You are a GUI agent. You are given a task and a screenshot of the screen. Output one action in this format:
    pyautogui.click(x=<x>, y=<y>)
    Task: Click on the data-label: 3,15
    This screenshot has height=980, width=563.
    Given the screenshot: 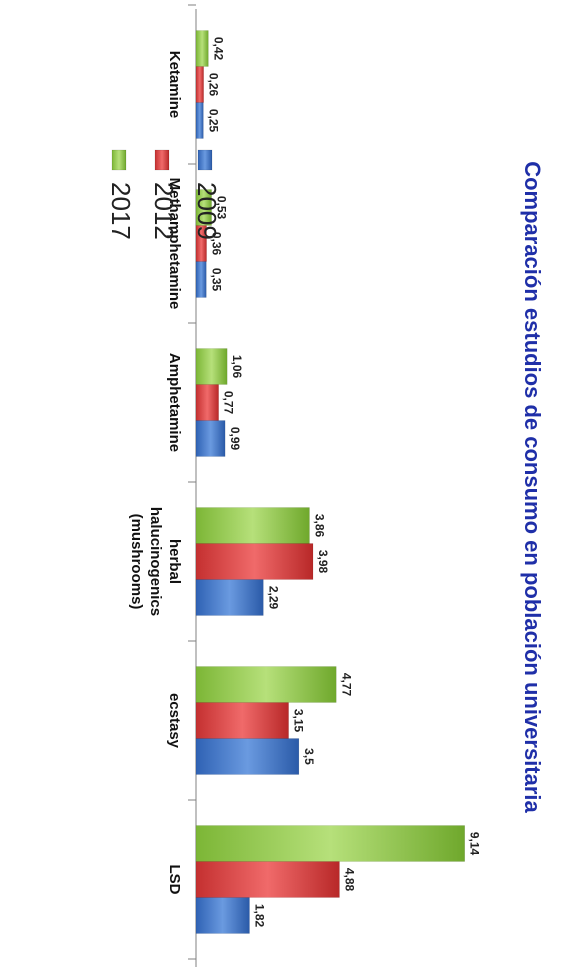 What is the action you would take?
    pyautogui.click(x=299, y=721)
    